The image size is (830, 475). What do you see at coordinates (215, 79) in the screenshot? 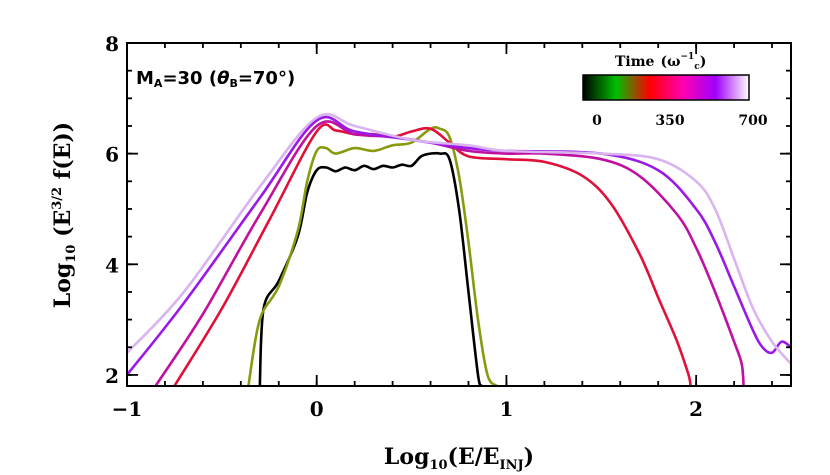
I see `chart-annotation: MA=30 (θB=70°)` at bounding box center [215, 79].